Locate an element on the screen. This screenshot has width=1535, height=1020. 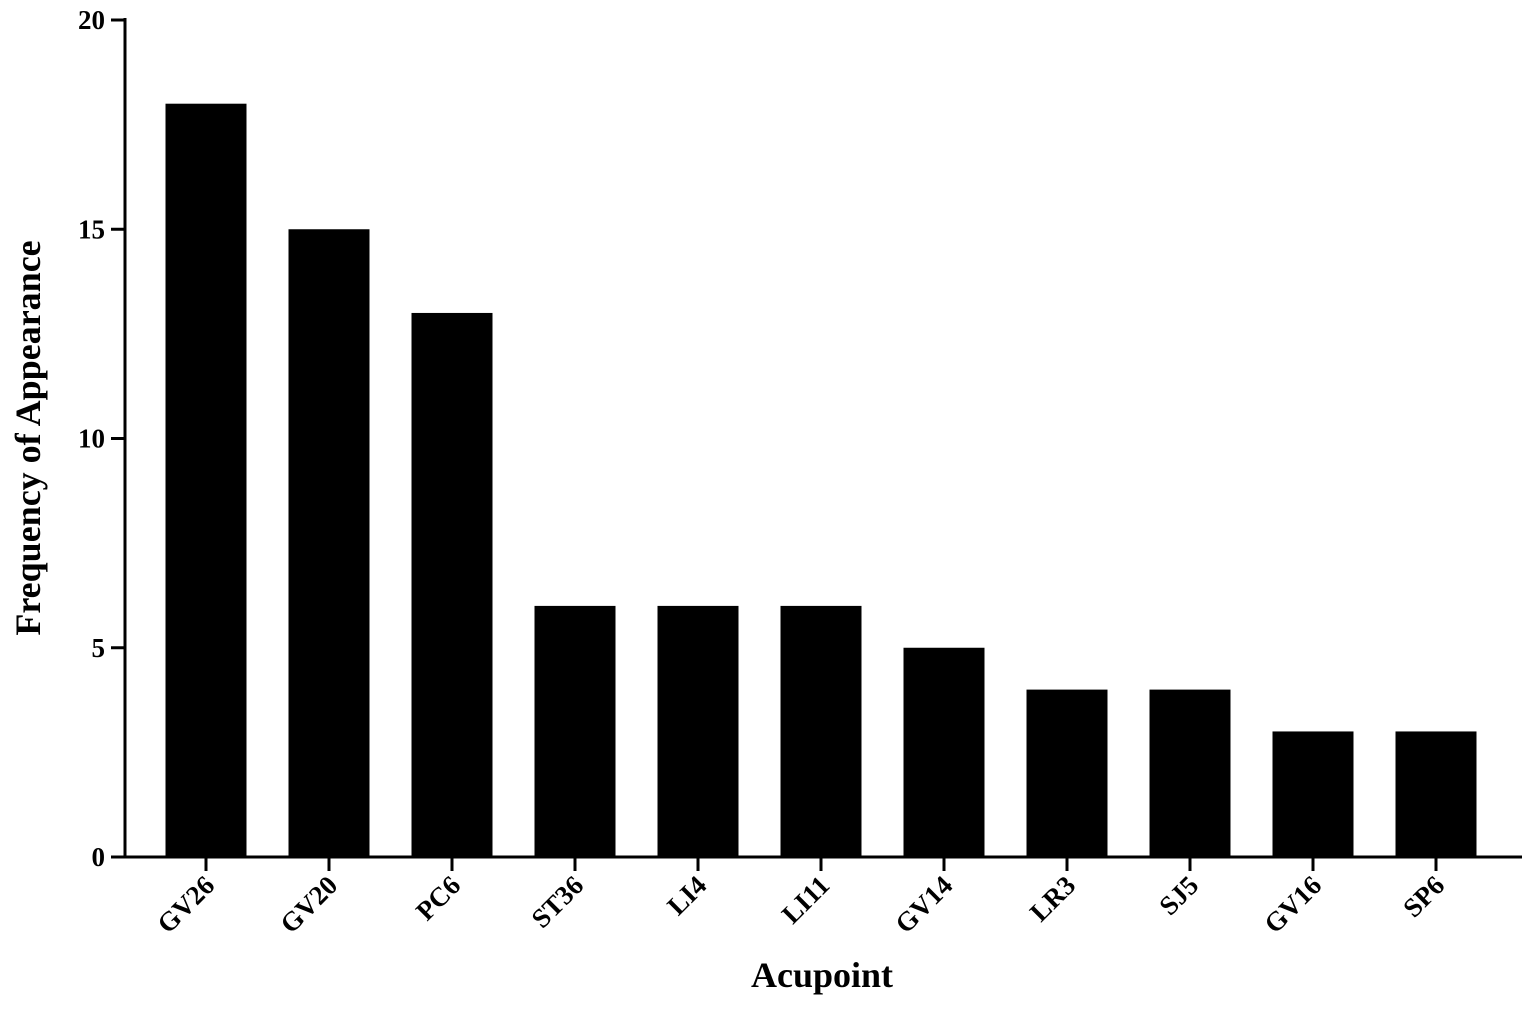
x-tick-label: PC6 is located at coordinates (438, 898).